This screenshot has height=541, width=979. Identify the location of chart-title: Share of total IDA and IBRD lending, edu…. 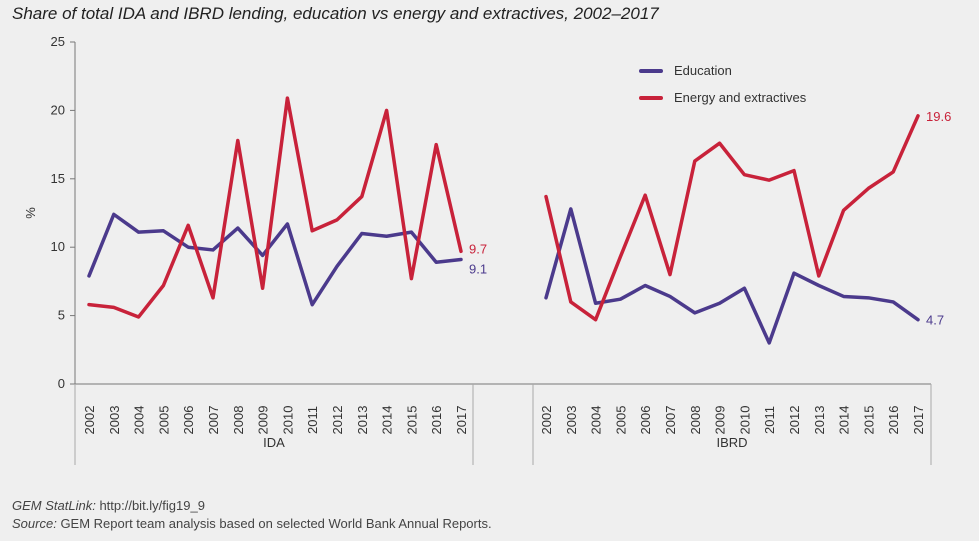
(335, 13).